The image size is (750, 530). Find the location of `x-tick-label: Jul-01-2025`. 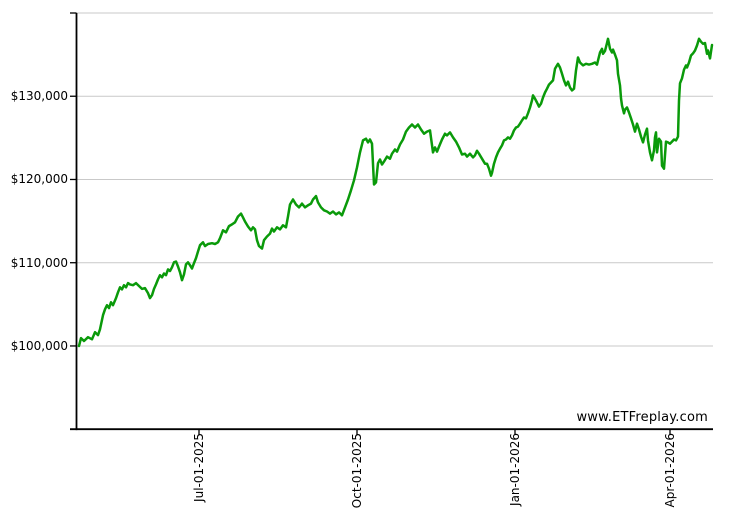

x-tick-label: Jul-01-2025 is located at coordinates (199, 467).